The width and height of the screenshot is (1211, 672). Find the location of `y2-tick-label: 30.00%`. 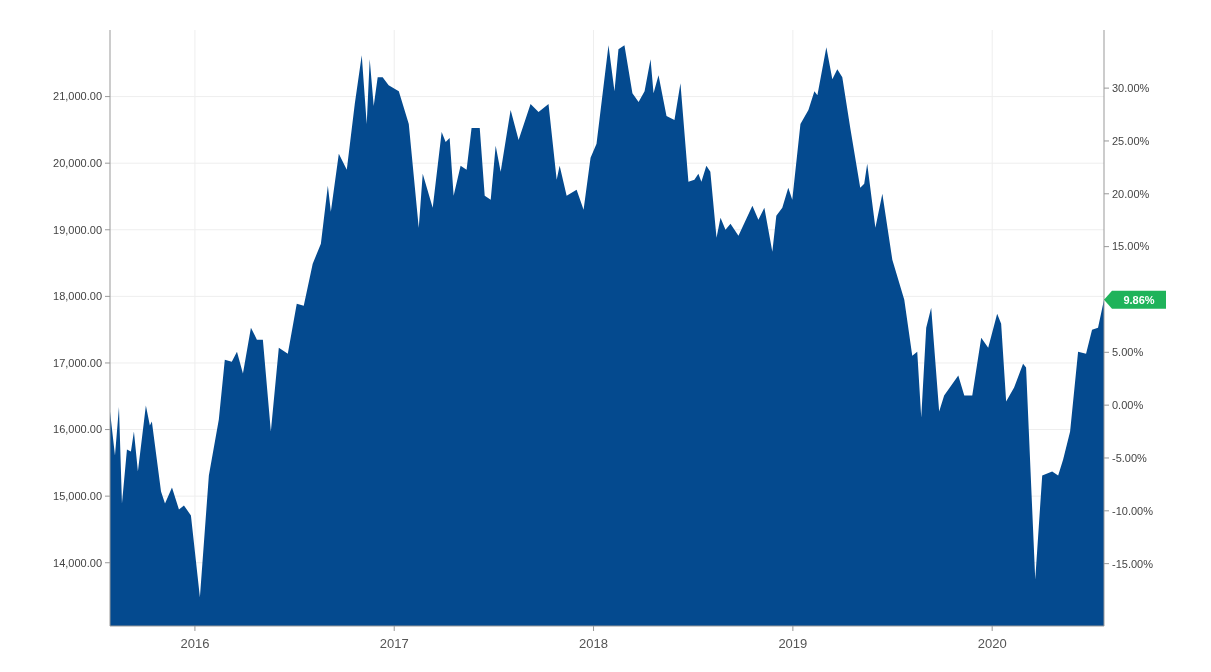

y2-tick-label: 30.00% is located at coordinates (1131, 87).